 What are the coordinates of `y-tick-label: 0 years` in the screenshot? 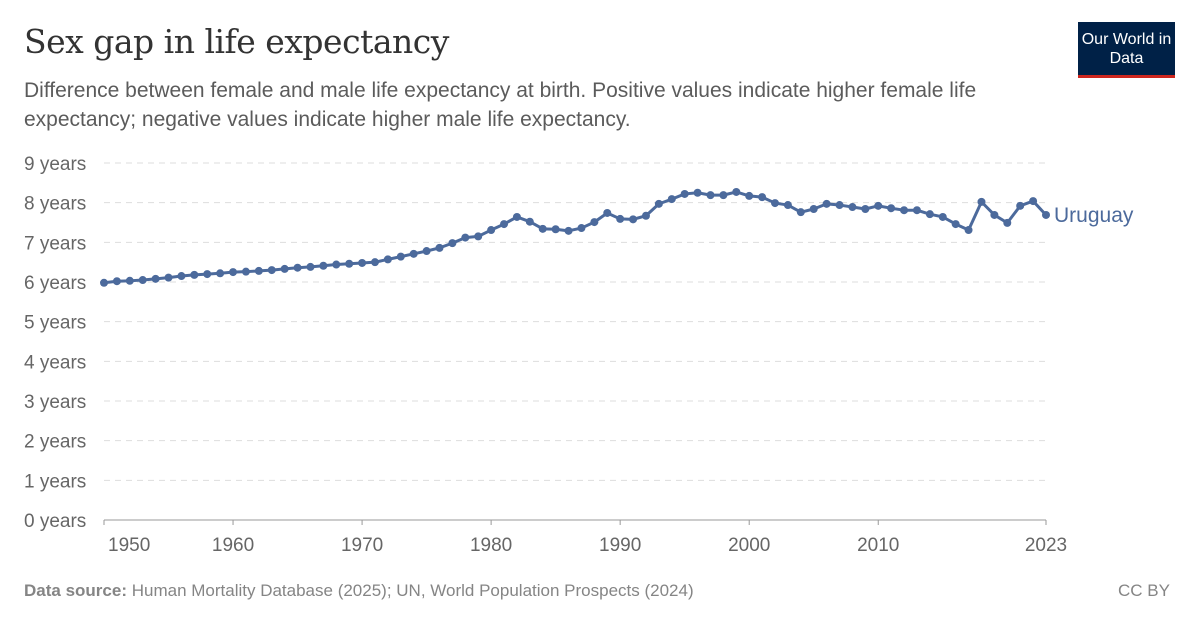 It's located at (55, 521).